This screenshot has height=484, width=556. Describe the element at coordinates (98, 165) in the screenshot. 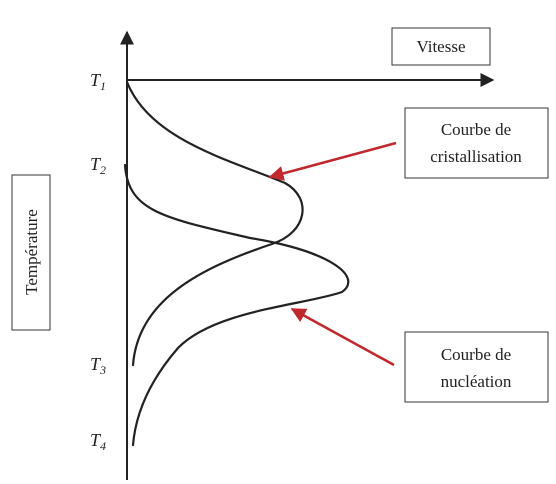

I see `t-label: T2` at that location.